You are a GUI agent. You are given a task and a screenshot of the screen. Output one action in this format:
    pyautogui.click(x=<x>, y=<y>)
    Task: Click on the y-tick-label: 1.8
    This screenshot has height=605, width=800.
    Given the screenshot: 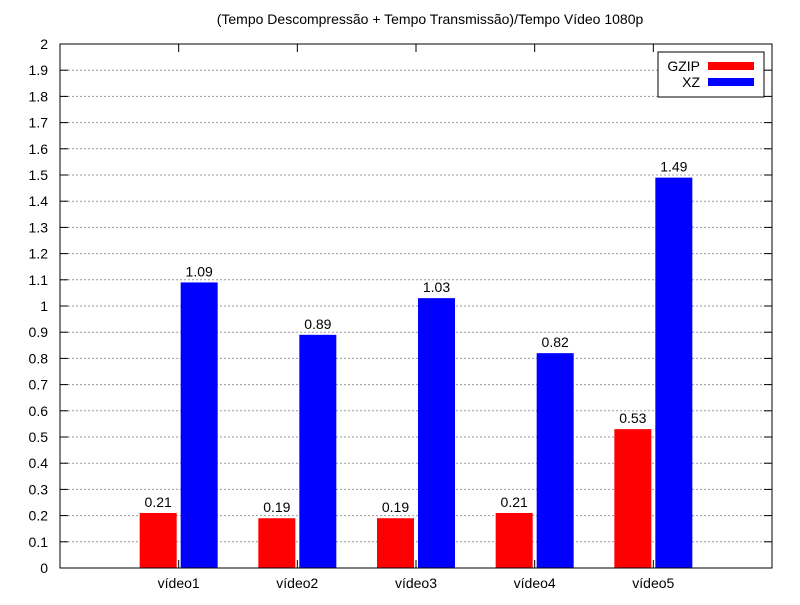 What is the action you would take?
    pyautogui.click(x=39, y=96)
    